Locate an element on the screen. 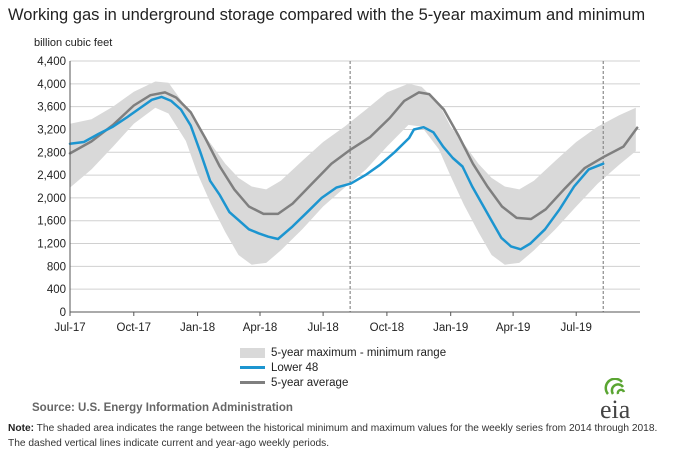 This screenshot has height=464, width=673. y-tick-label: 2,400 is located at coordinates (51, 176).